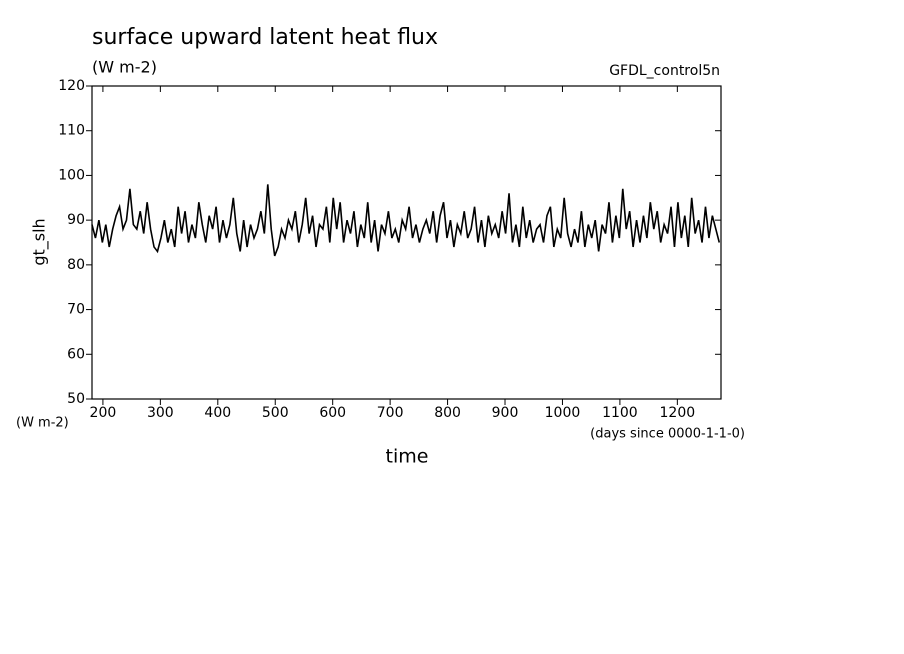 The width and height of the screenshot is (904, 654). Describe the element at coordinates (620, 413) in the screenshot. I see `x-tick-label: 1100` at that location.